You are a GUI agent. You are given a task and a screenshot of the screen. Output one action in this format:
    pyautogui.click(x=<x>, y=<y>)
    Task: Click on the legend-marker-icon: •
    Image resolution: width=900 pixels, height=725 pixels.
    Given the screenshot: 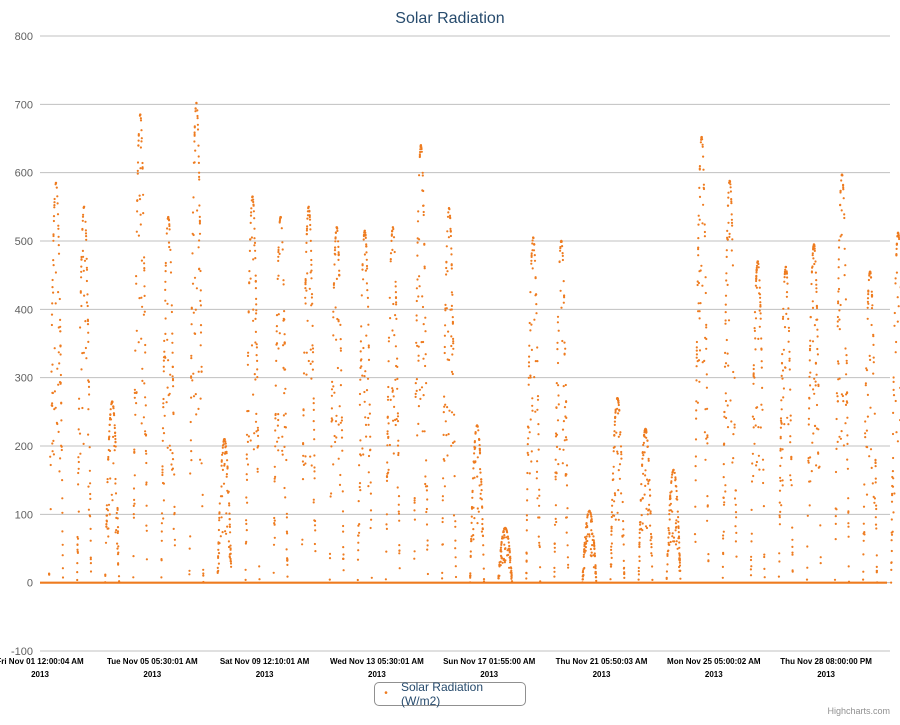 What is the action you would take?
    pyautogui.click(x=386, y=694)
    